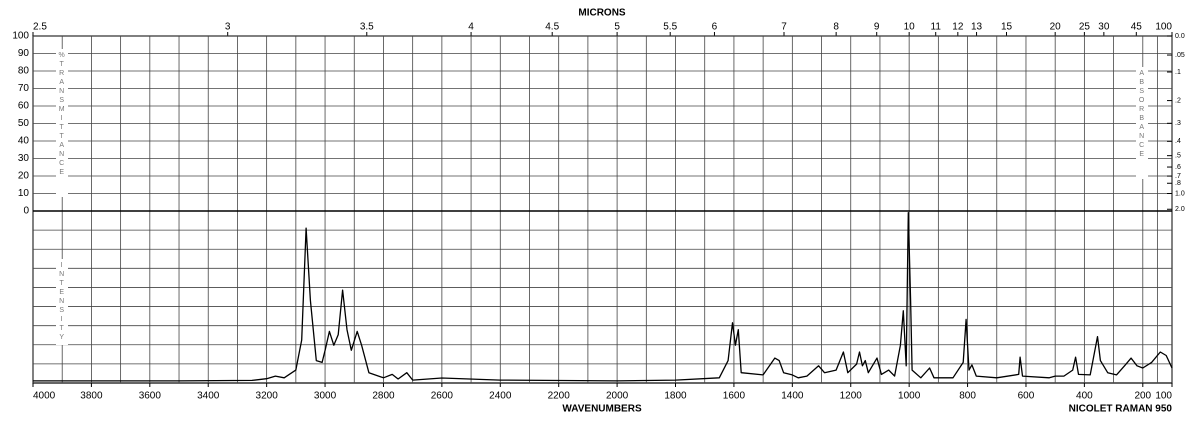 This screenshot has width=1200, height=424. I want to click on x-tick-label: 1600, so click(734, 396).